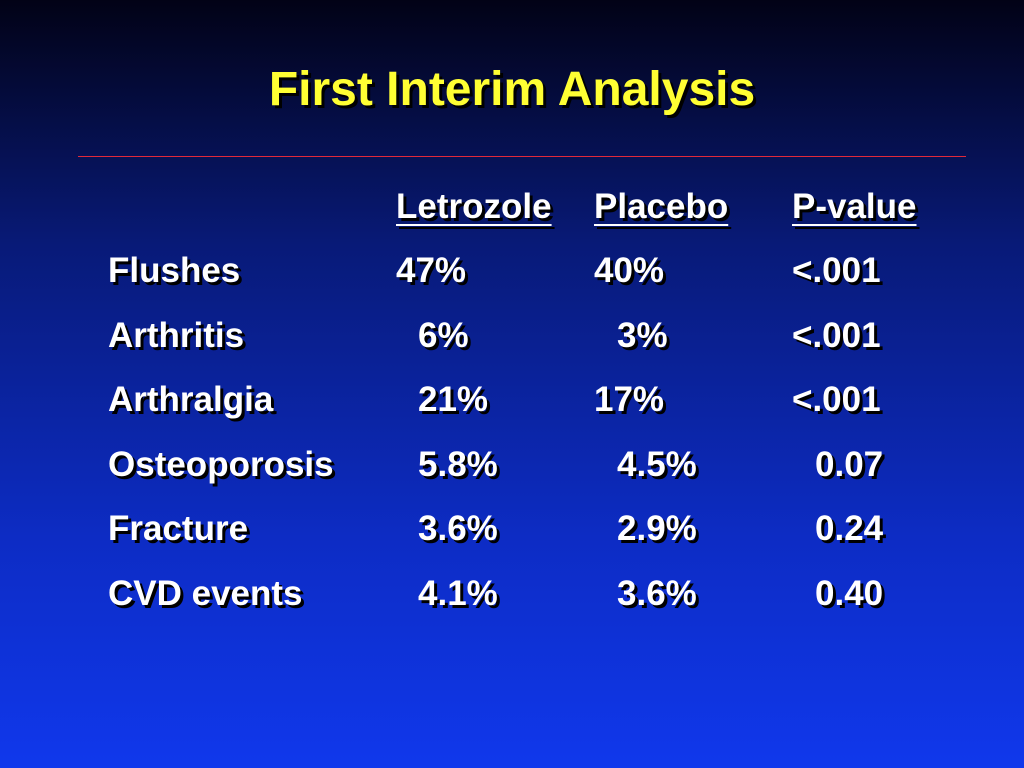  Describe the element at coordinates (458, 528) in the screenshot. I see `letrozole-value: 3.6%` at that location.